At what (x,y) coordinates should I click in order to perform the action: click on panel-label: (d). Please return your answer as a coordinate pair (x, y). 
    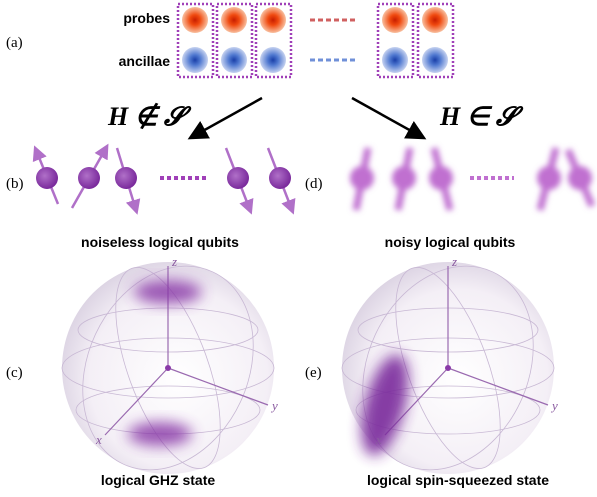
    Looking at the image, I should click on (314, 184).